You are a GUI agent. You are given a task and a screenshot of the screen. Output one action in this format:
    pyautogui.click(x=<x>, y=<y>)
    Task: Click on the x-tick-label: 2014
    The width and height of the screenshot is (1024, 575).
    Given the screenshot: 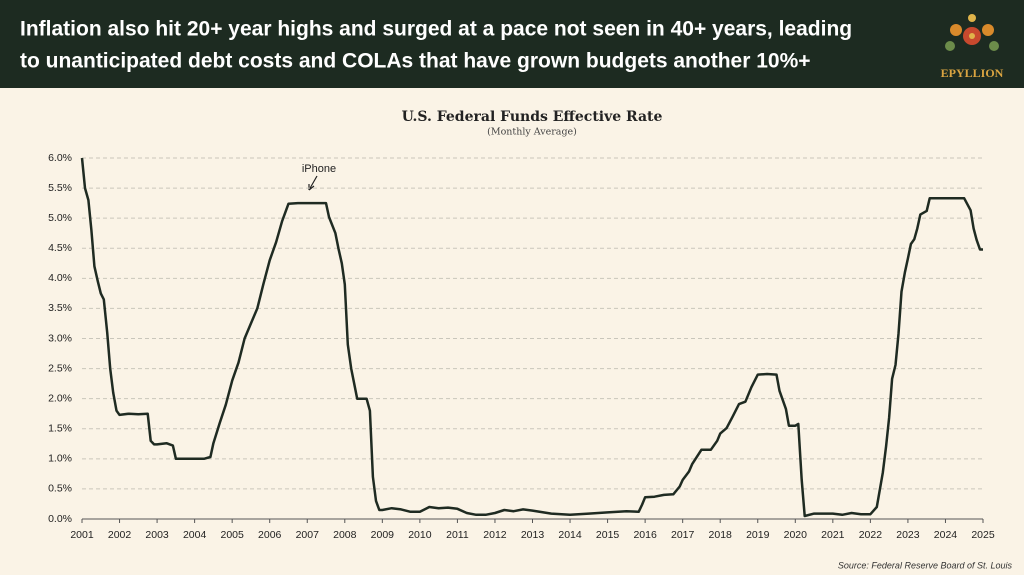 What is the action you would take?
    pyautogui.click(x=570, y=535)
    